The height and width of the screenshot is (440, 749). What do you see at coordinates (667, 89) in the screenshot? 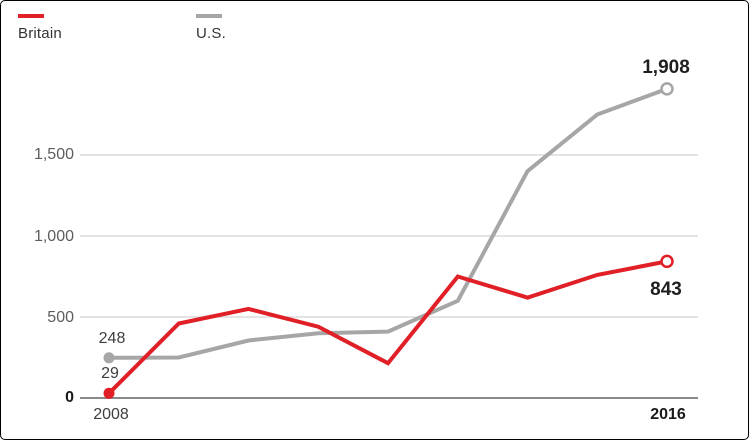
I see `us-end-marker` at bounding box center [667, 89].